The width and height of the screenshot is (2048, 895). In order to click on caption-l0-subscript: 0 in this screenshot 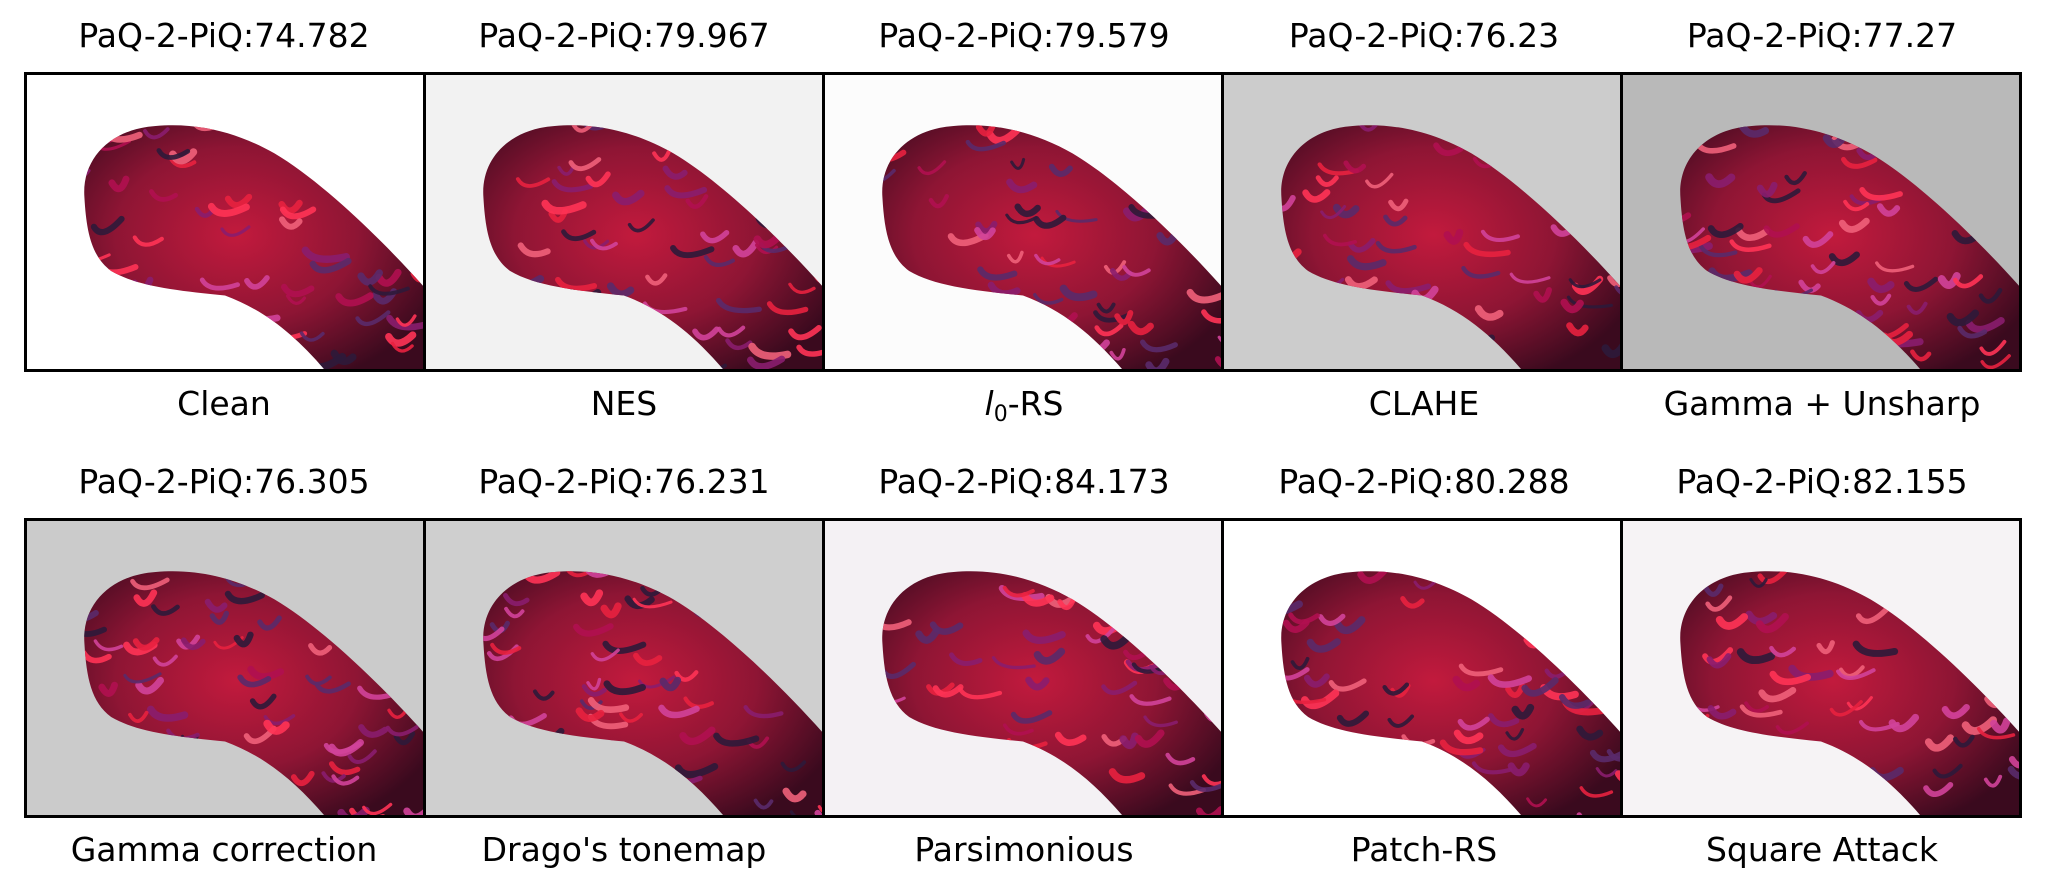, I will do `click(1000, 414)`.